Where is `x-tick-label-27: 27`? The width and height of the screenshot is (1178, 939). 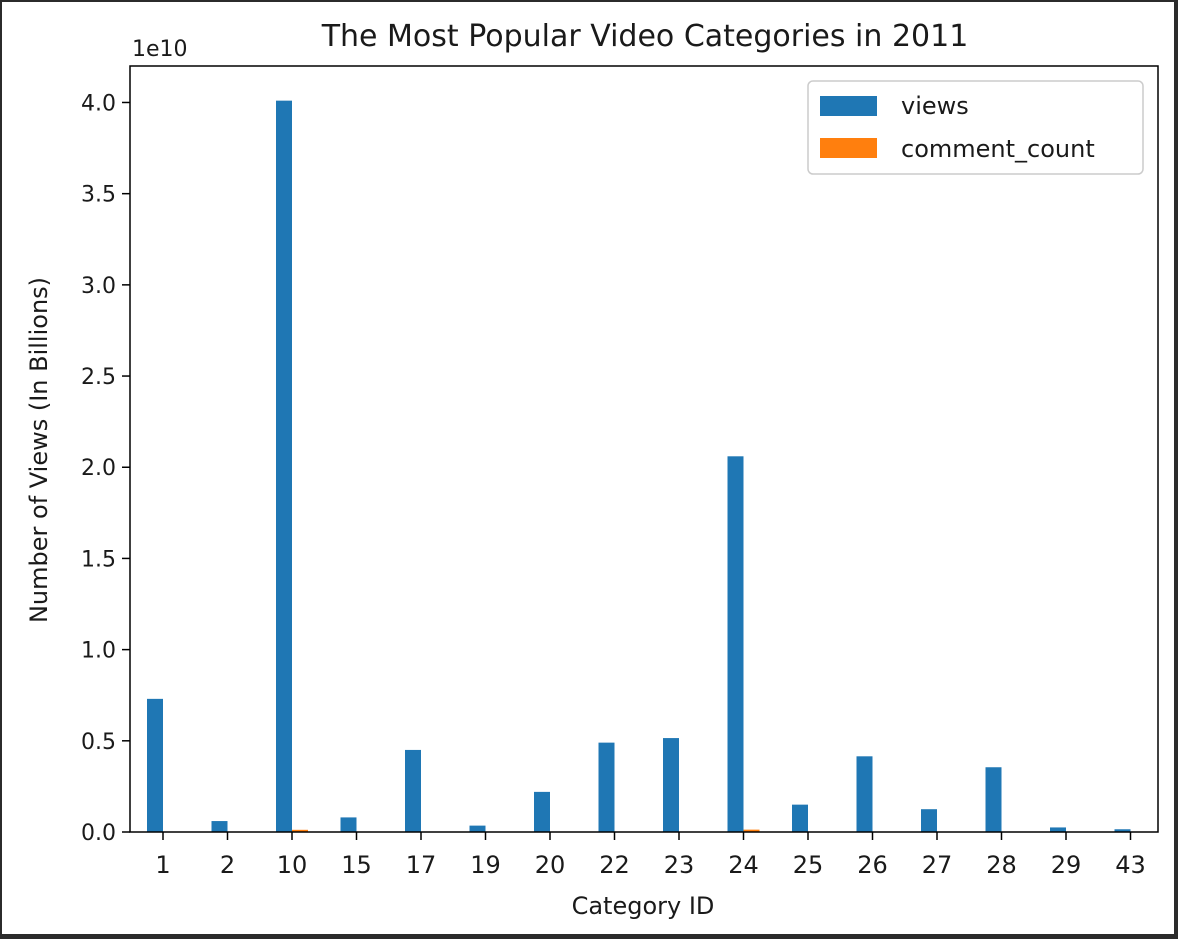
x-tick-label-27: 27 is located at coordinates (937, 865).